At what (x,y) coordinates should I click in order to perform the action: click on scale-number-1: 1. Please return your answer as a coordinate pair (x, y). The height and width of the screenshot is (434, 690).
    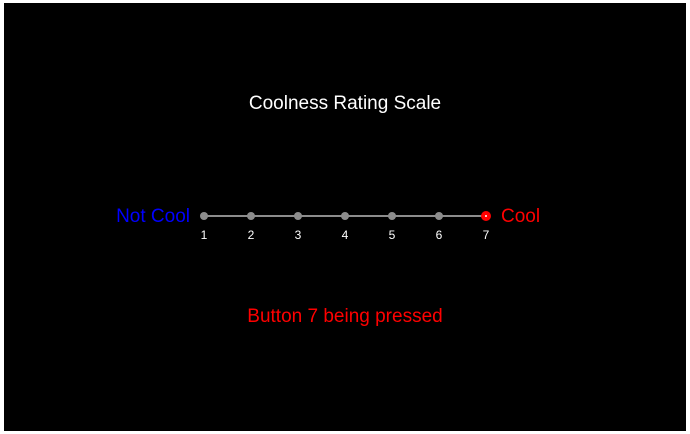
    Looking at the image, I should click on (204, 235).